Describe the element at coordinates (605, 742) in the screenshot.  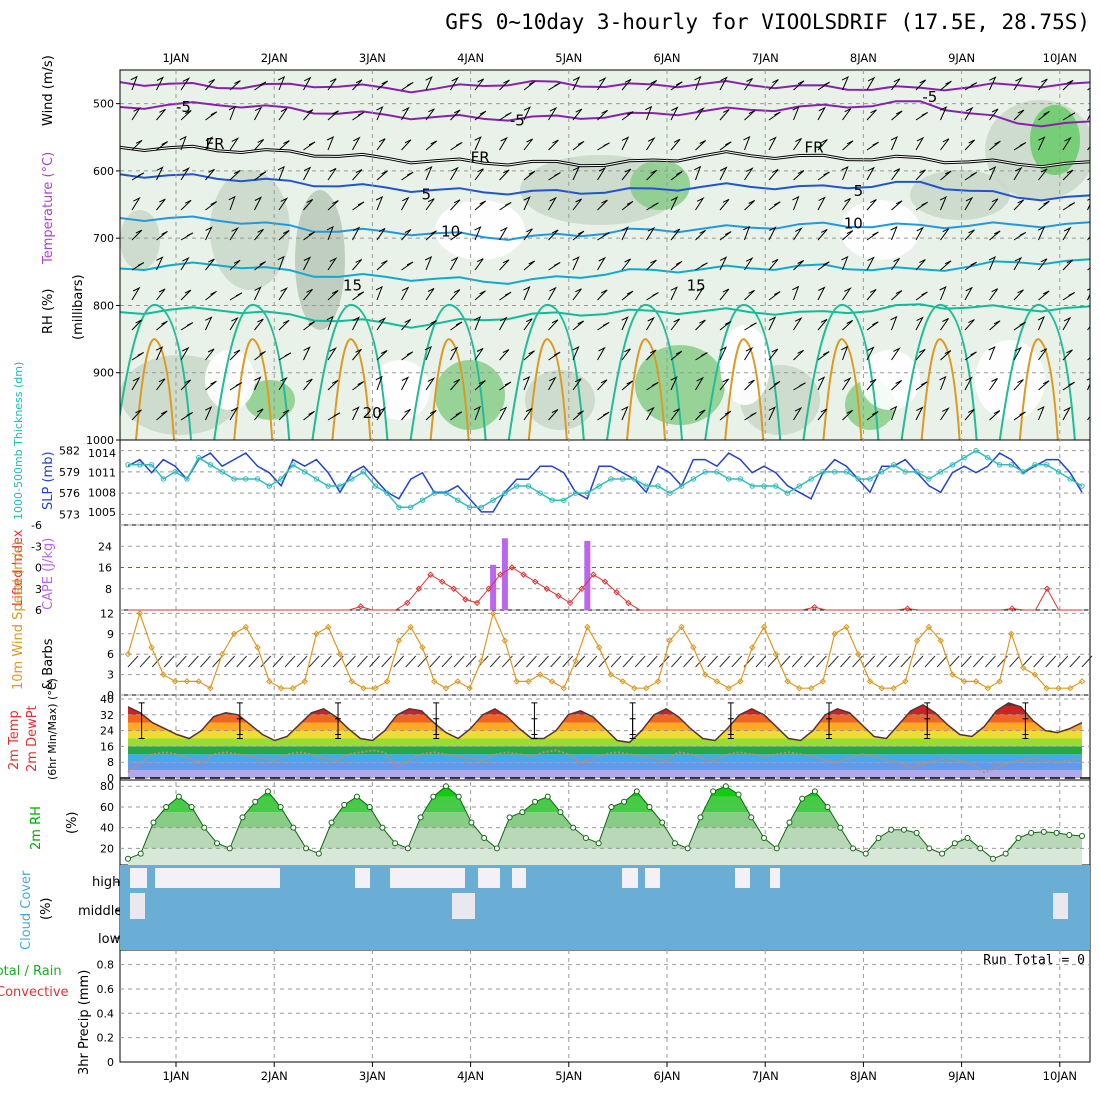
I see `temperature-band` at that location.